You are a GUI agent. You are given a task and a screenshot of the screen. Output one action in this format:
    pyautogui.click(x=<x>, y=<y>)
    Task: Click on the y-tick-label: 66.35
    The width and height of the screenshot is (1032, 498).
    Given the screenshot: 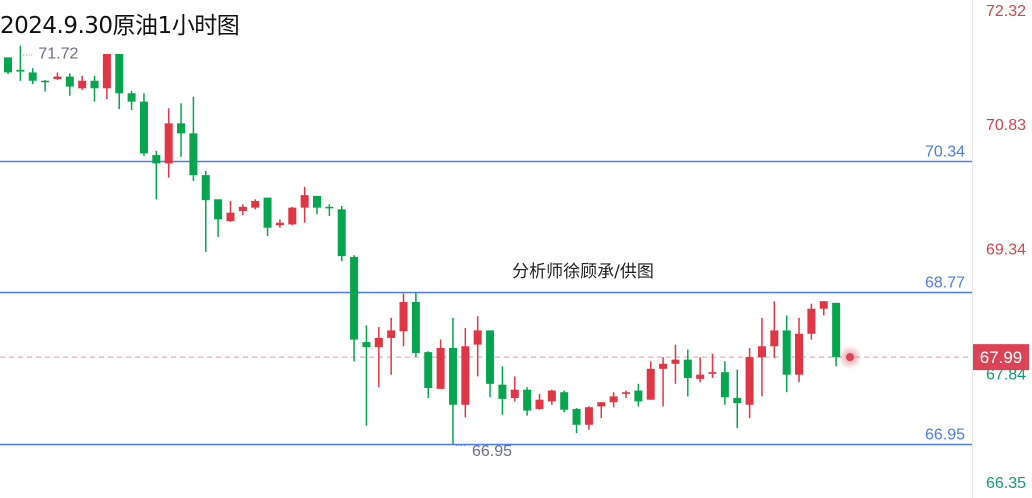 What is the action you would take?
    pyautogui.click(x=1006, y=483)
    